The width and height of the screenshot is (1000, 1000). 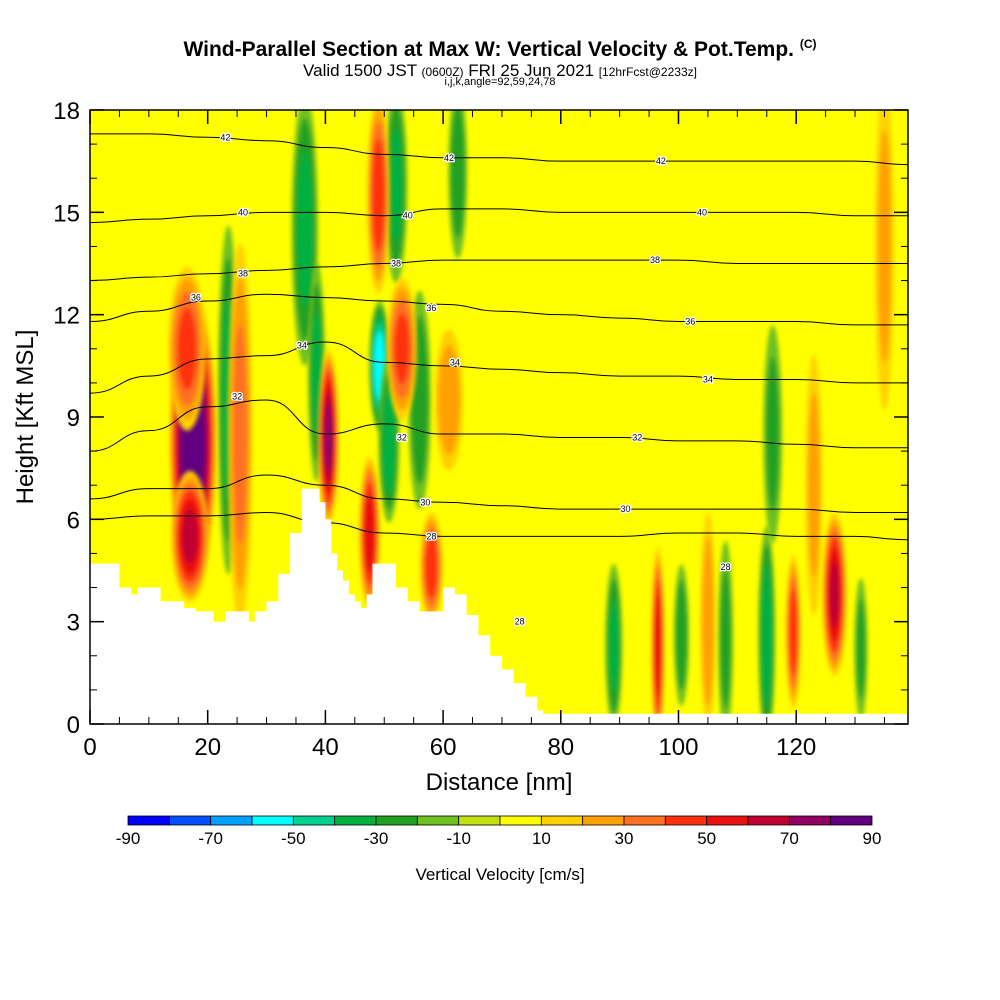 I want to click on colorbar-tick-label: 10, so click(x=541, y=838).